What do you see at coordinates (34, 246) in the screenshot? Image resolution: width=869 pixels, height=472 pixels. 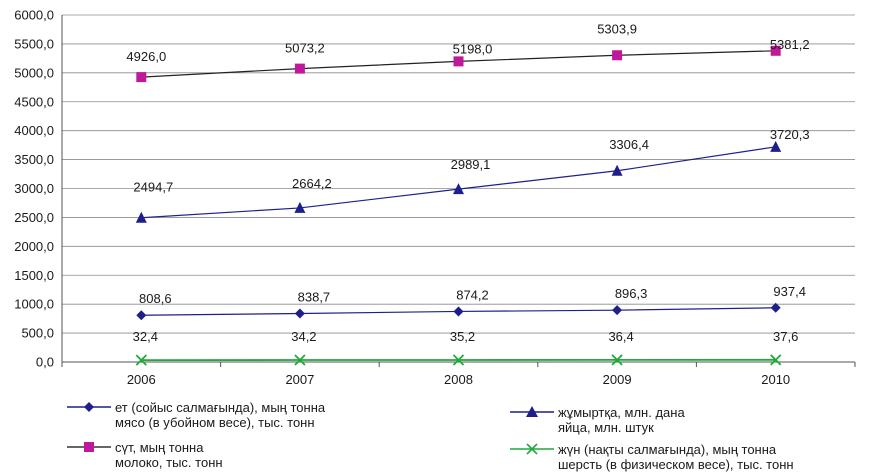 I see `y-tick-label: 2000,0` at bounding box center [34, 246].